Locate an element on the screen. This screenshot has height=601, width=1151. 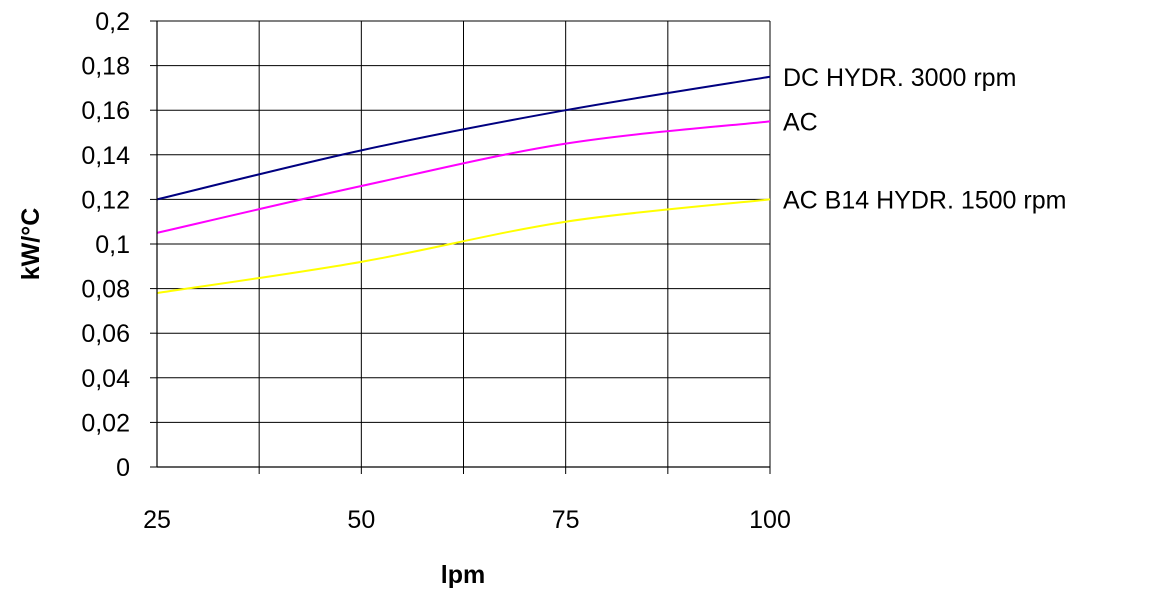
y-tick-label: 0,18 is located at coordinates (105, 67).